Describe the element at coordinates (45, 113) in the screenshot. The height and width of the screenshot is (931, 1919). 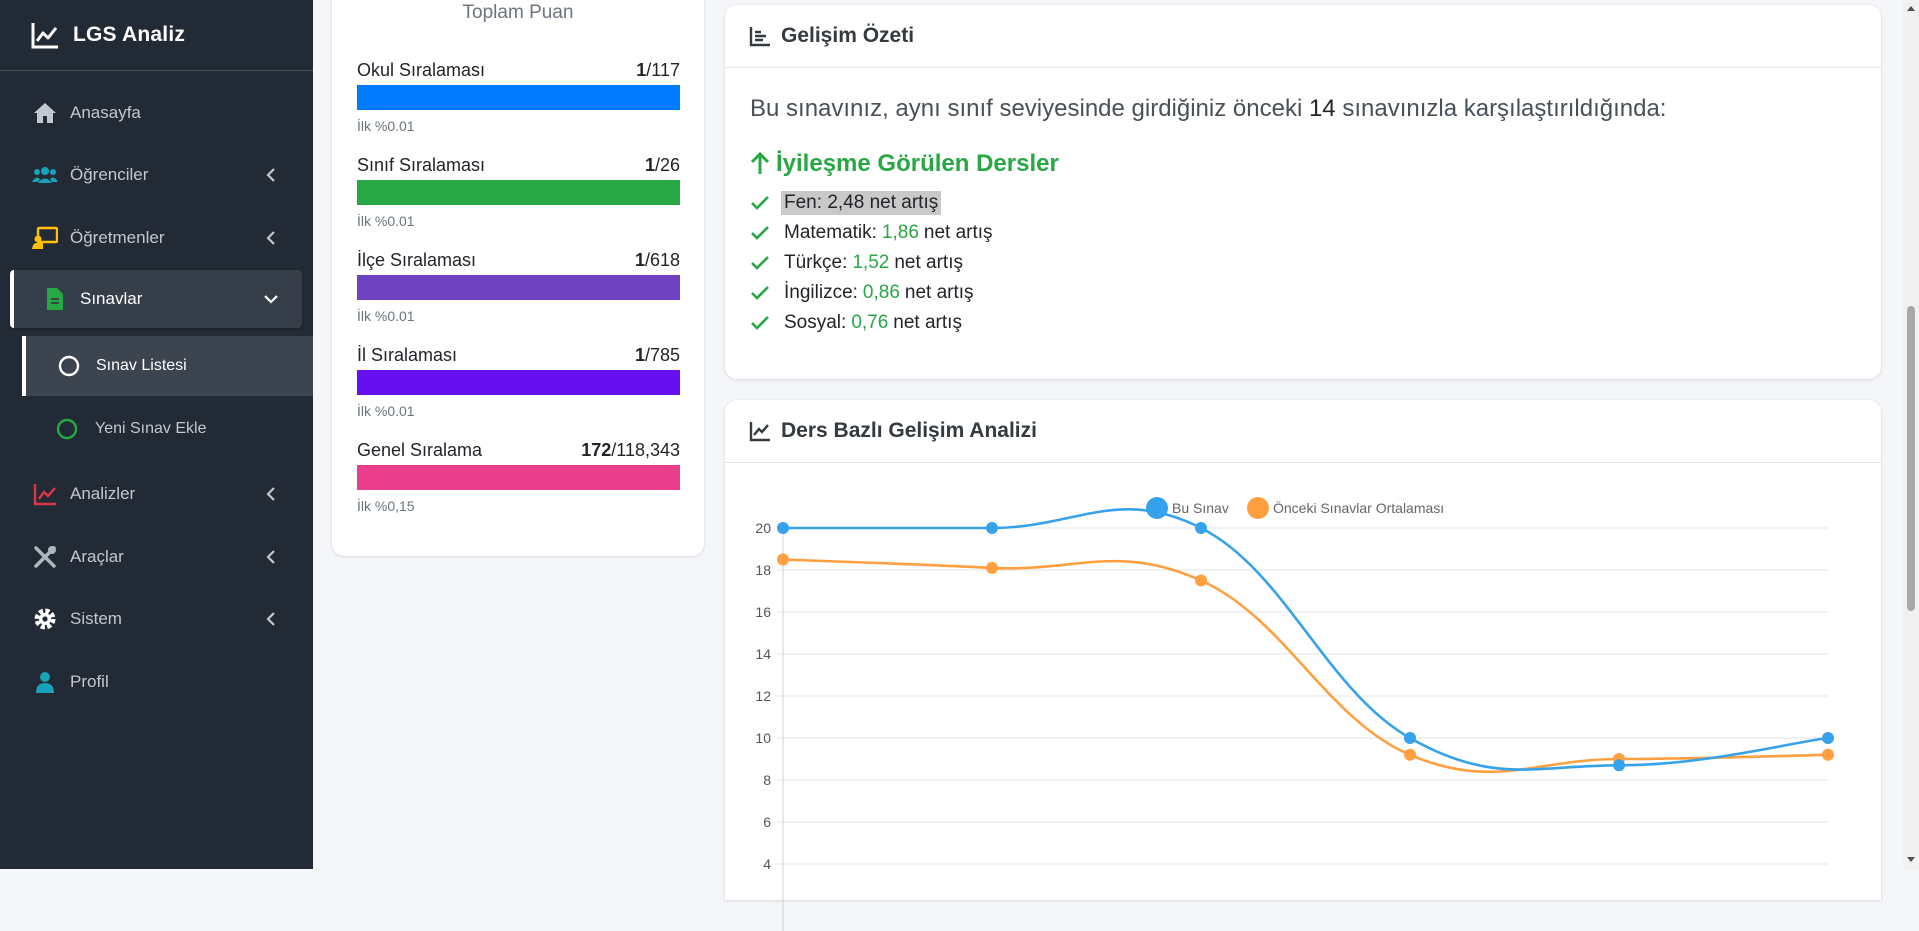
I see `home-icon` at that location.